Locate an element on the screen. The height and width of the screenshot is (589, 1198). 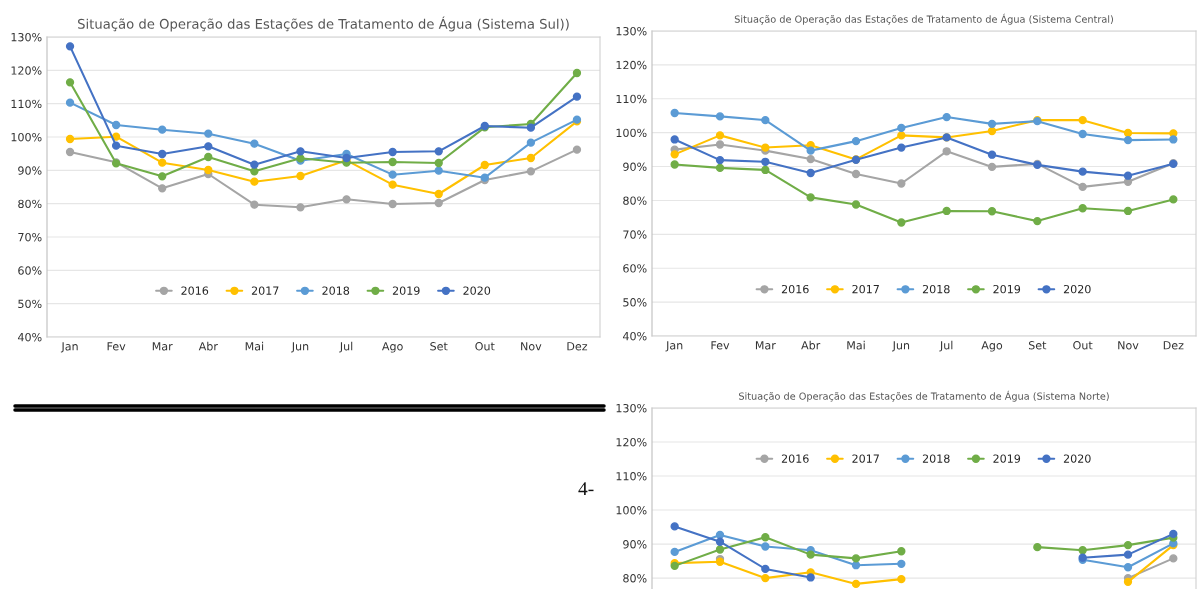
text: 4- is located at coordinates (586, 488).